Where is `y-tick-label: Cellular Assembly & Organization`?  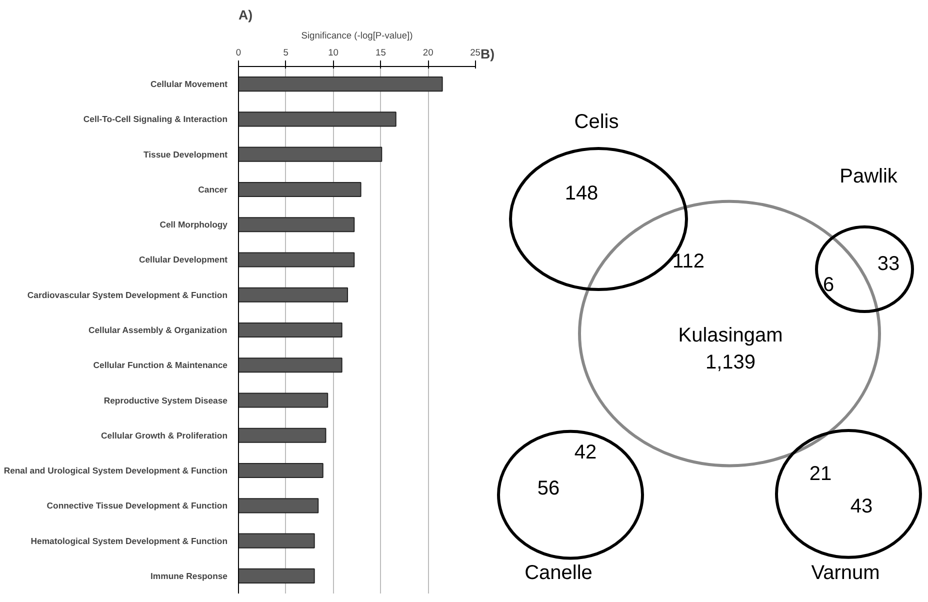 y-tick-label: Cellular Assembly & Organization is located at coordinates (158, 330).